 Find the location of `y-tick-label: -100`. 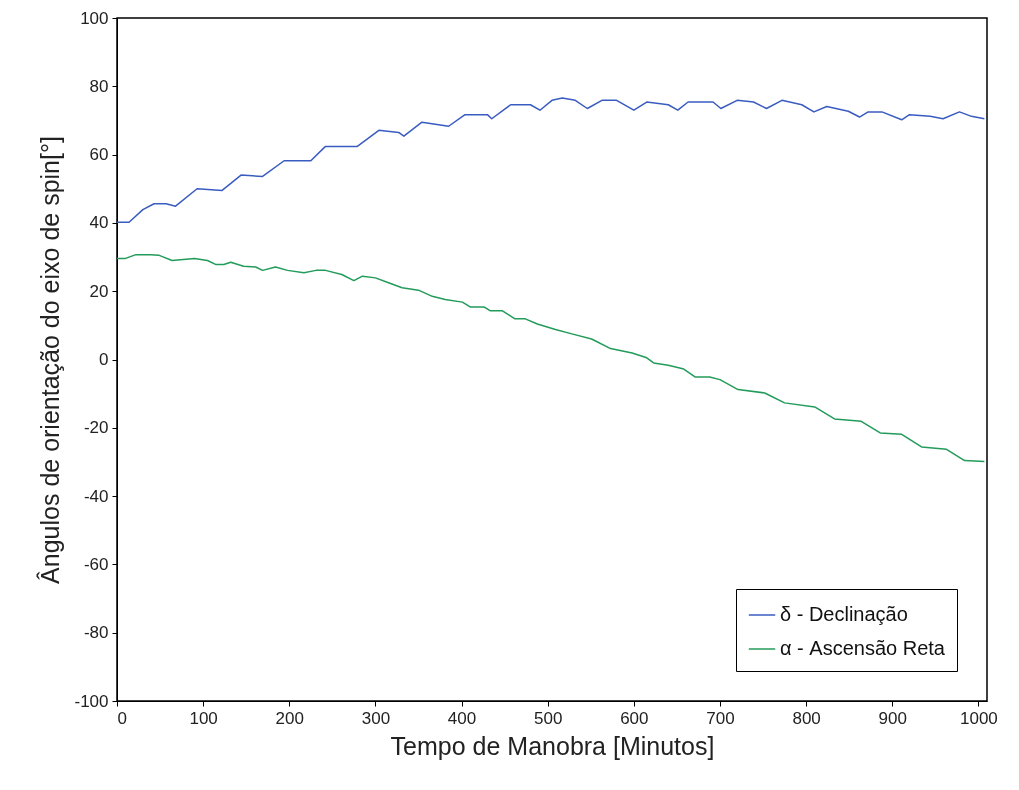

y-tick-label: -100 is located at coordinates (91, 701).